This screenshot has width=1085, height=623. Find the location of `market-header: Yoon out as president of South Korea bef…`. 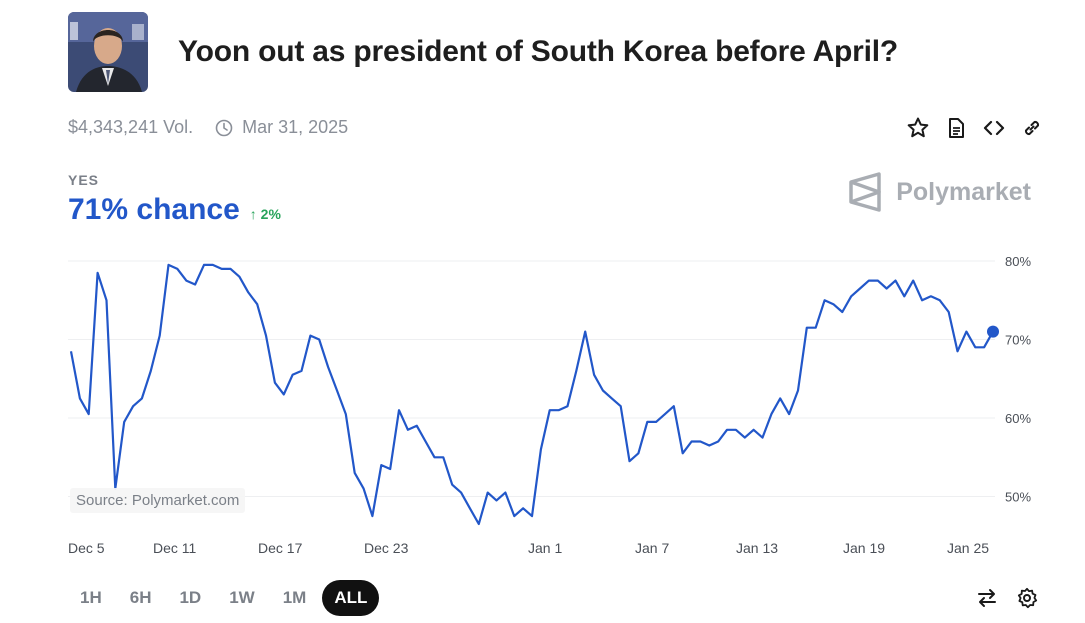

market-header: Yoon out as president of South Korea bef… is located at coordinates (483, 52).